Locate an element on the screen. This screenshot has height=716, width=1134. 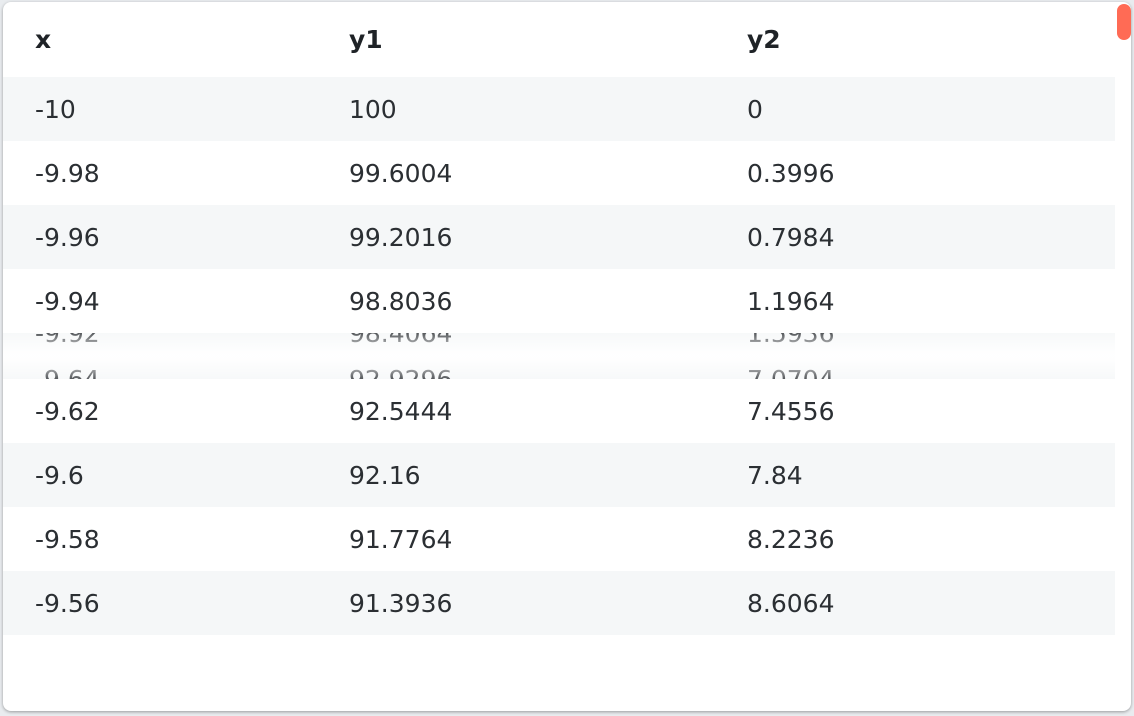
column-header-y1: y1 is located at coordinates (366, 39).